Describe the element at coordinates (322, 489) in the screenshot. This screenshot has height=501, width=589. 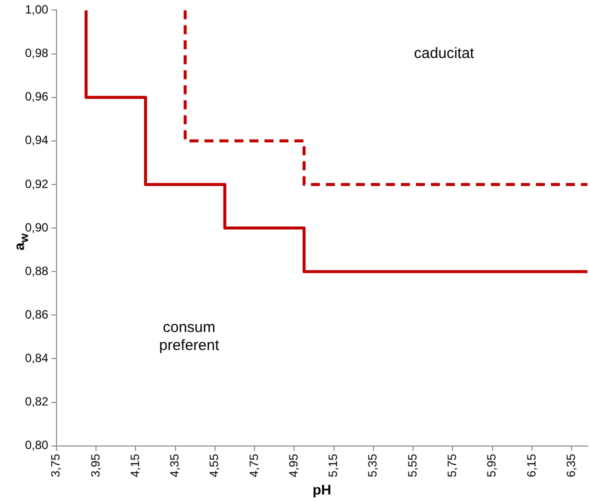
I see `x-axis-title: pH` at that location.